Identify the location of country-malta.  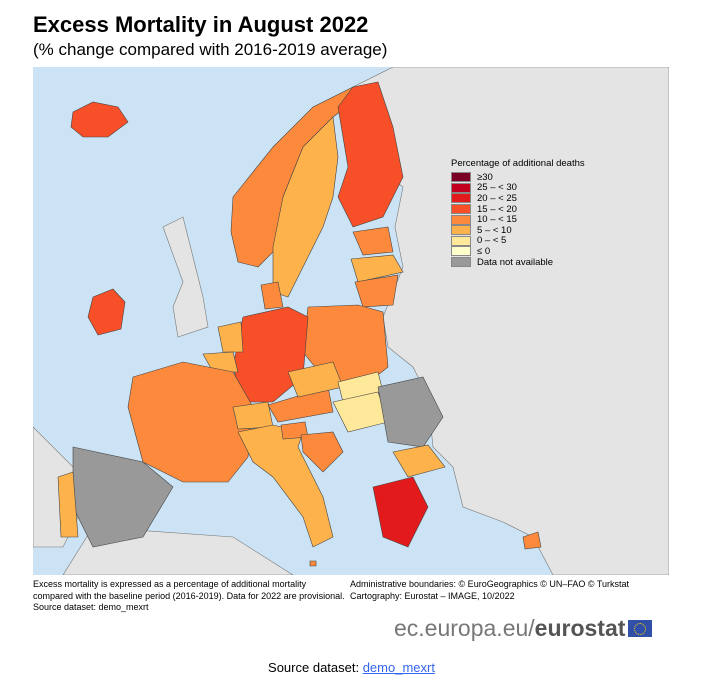
(313, 563).